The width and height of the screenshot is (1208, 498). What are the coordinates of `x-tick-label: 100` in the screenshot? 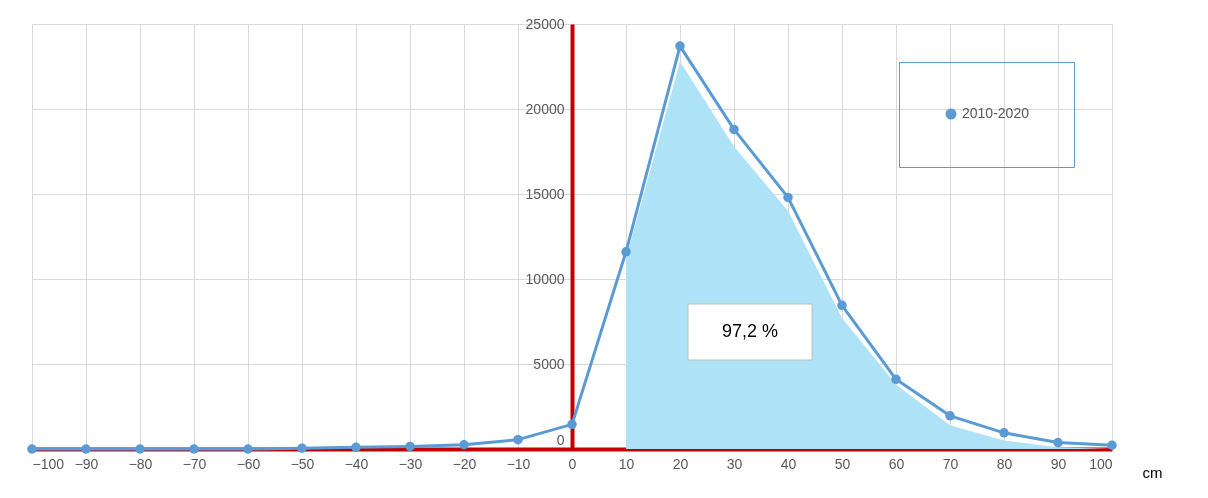 It's located at (1101, 463).